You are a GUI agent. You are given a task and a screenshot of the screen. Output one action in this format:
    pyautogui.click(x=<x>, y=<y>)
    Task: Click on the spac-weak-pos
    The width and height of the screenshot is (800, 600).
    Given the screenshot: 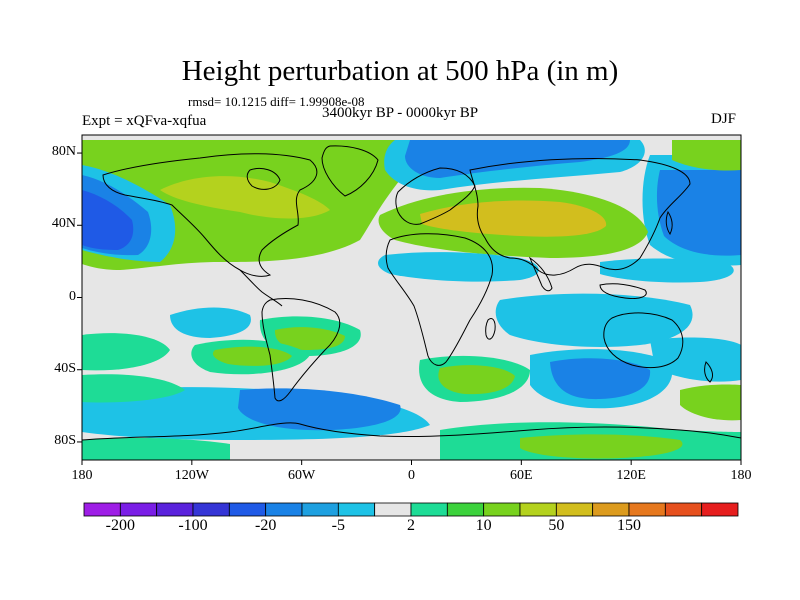 What is the action you would take?
    pyautogui.click(x=126, y=352)
    